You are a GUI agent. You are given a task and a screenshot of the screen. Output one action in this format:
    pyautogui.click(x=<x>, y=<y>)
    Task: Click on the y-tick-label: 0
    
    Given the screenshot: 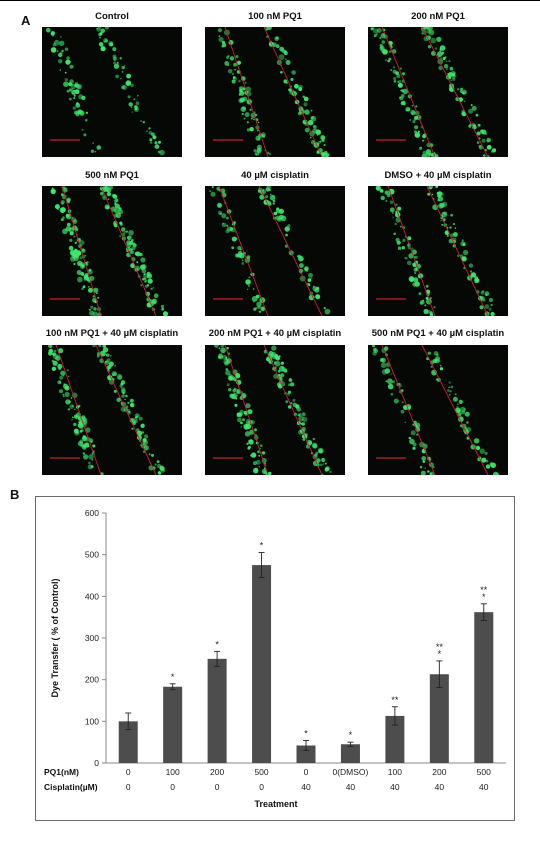 What is the action you would take?
    pyautogui.click(x=96, y=763)
    